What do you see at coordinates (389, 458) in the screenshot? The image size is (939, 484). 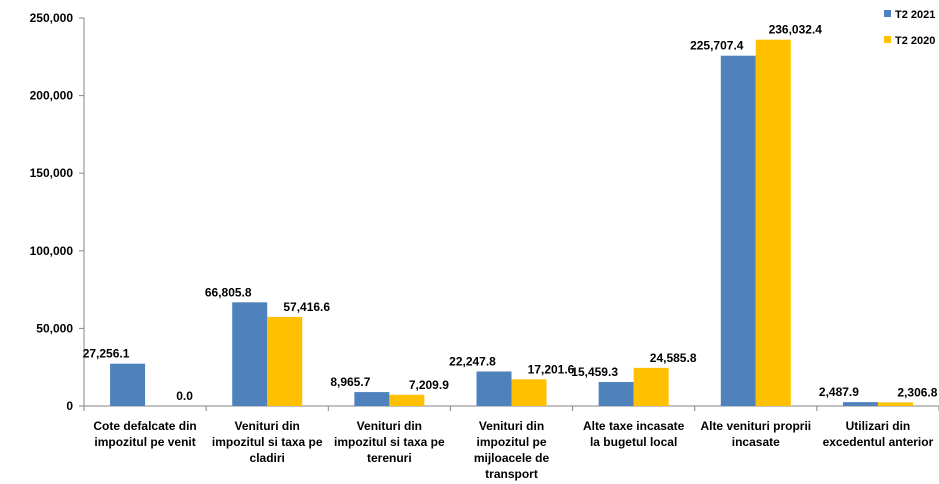 I see `category-label-line: terenuri` at bounding box center [389, 458].